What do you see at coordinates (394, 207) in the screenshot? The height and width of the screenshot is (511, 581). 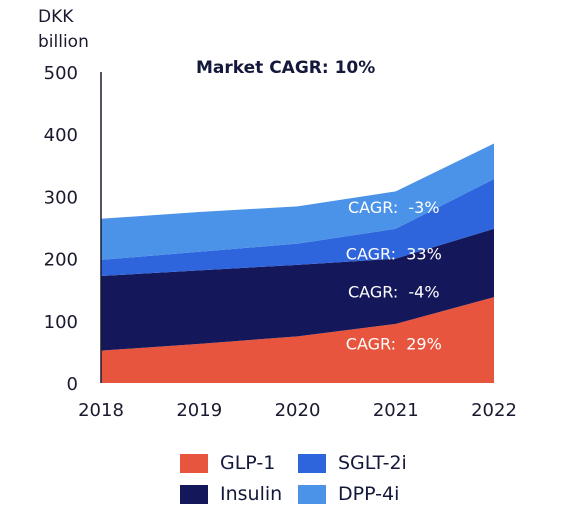 I see `cagr-label-dpp4i: CAGR: -3%` at bounding box center [394, 207].